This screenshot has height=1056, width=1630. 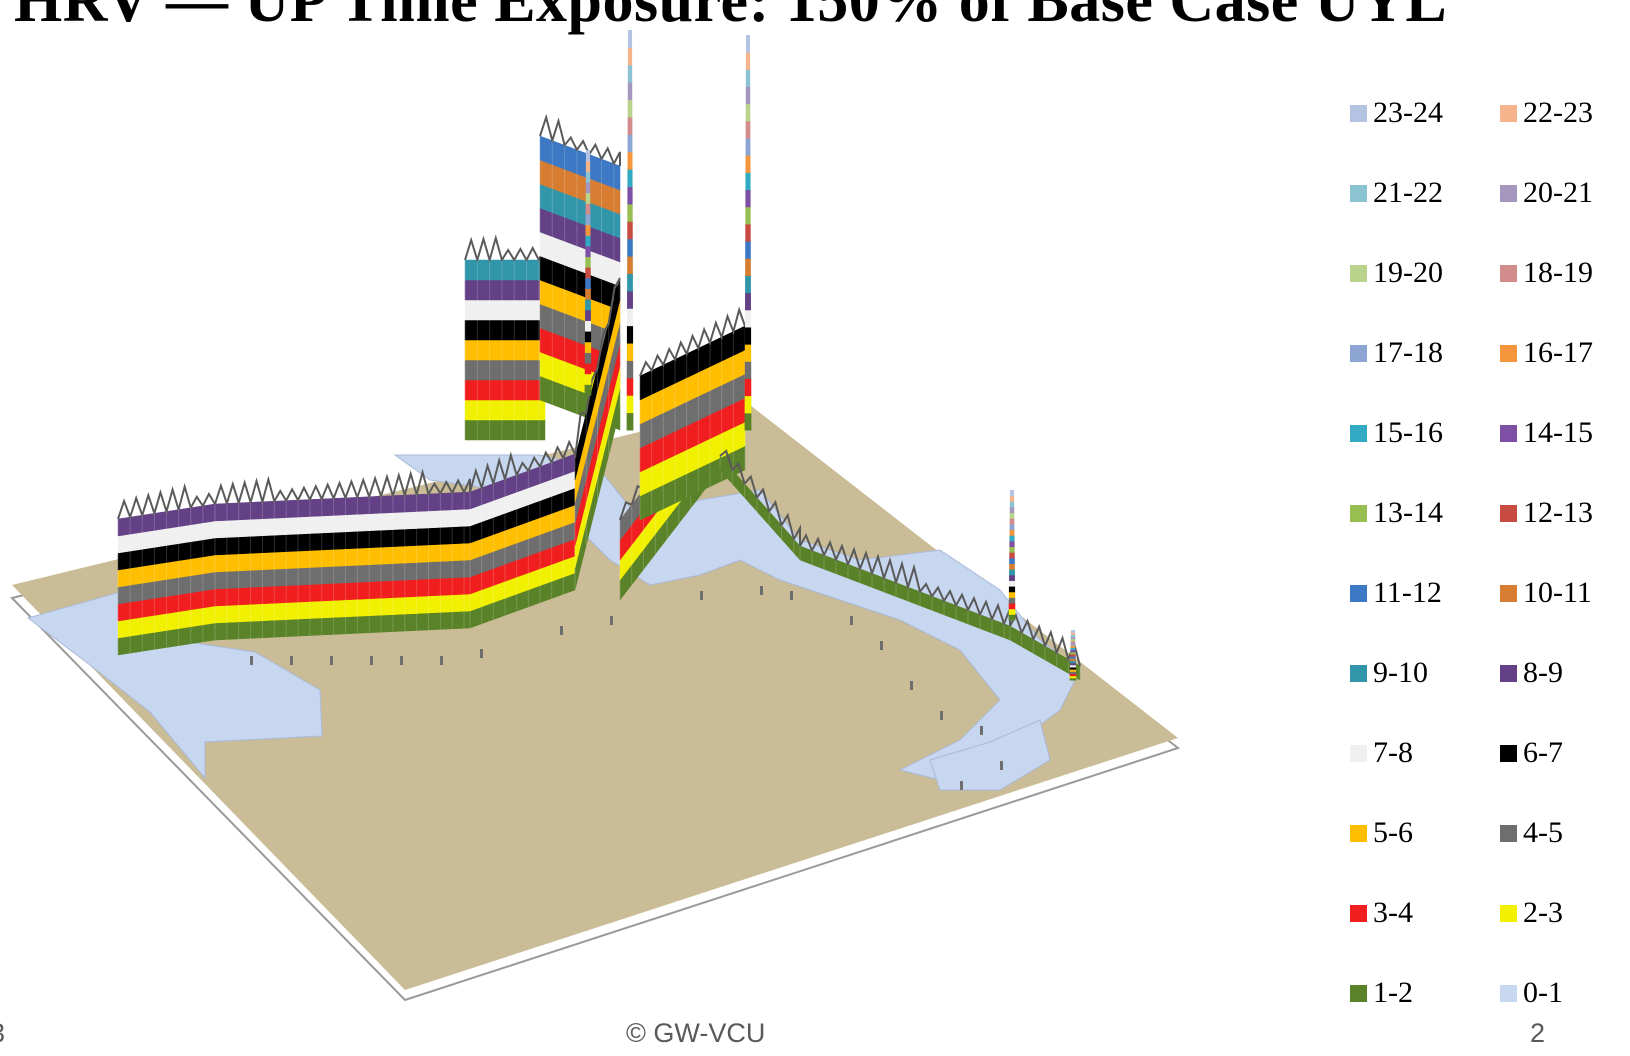 I want to click on legend-item-13-14: 13-14, so click(x=1425, y=536).